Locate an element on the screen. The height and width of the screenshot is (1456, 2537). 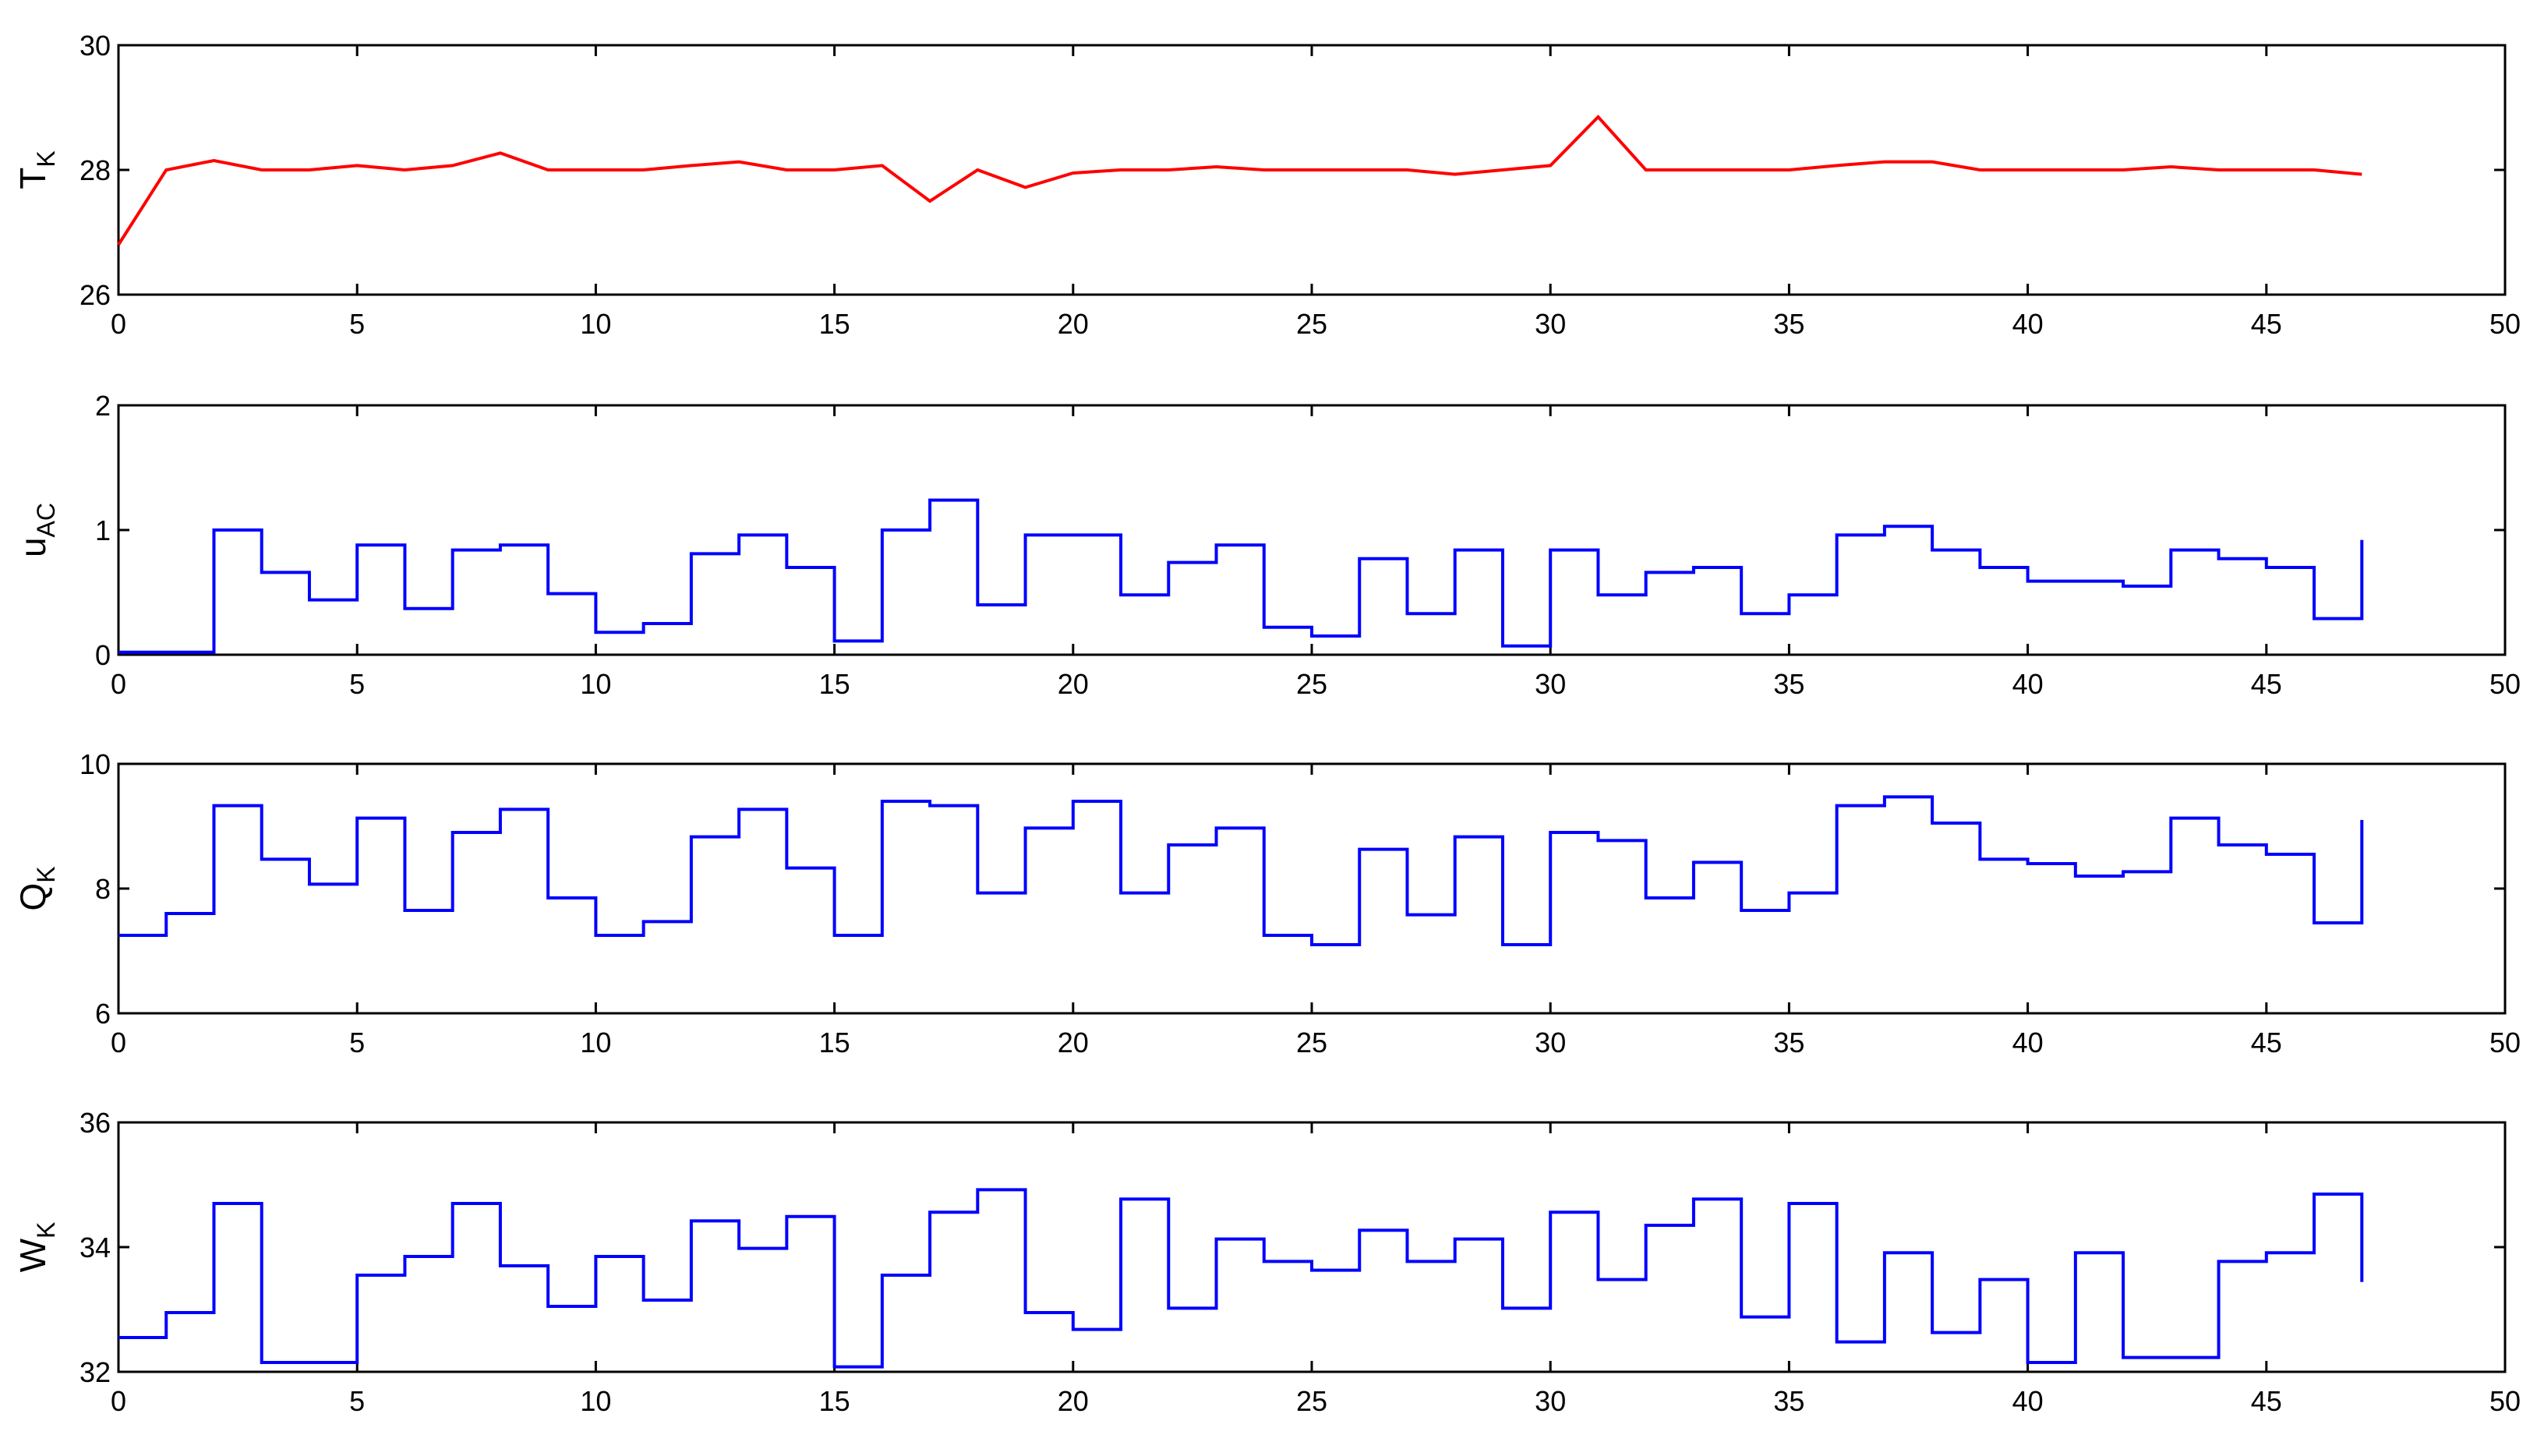
x-tick-label: 30 is located at coordinates (1550, 684).